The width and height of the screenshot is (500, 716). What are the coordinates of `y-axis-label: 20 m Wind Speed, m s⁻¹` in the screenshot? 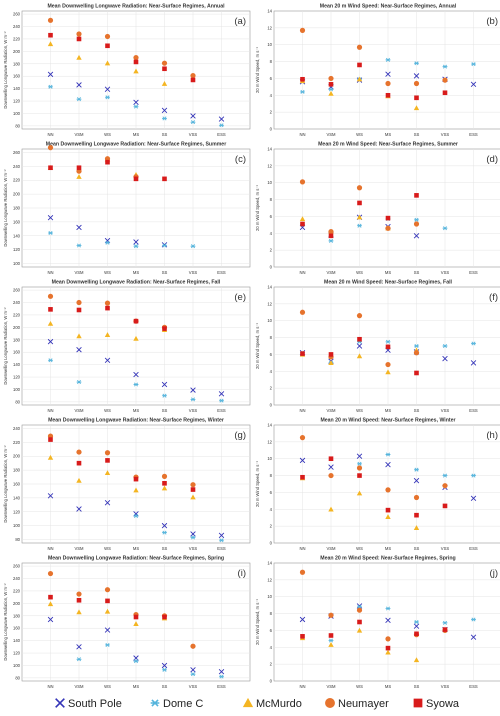 It's located at (257, 345).